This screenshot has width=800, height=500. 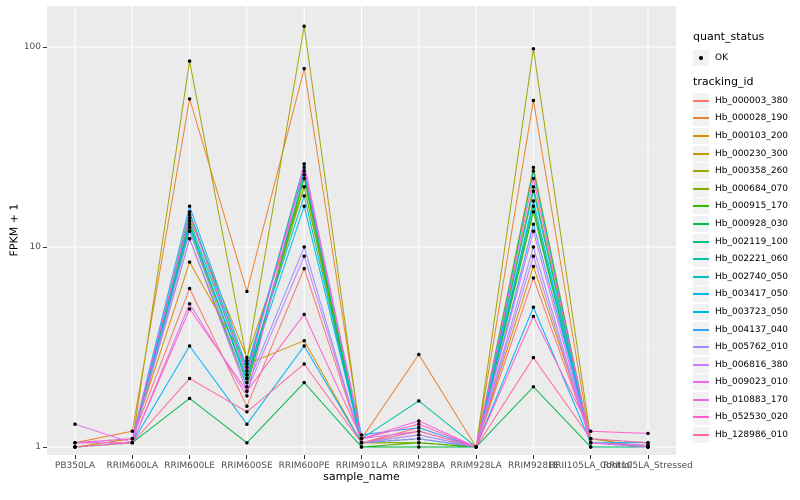 What do you see at coordinates (752, 276) in the screenshot?
I see `series-label: Hb_002740_050` at bounding box center [752, 276].